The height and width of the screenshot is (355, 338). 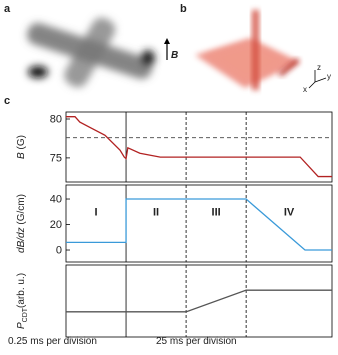 What do you see at coordinates (21, 325) in the screenshot?
I see `label-part: P` at bounding box center [21, 325].